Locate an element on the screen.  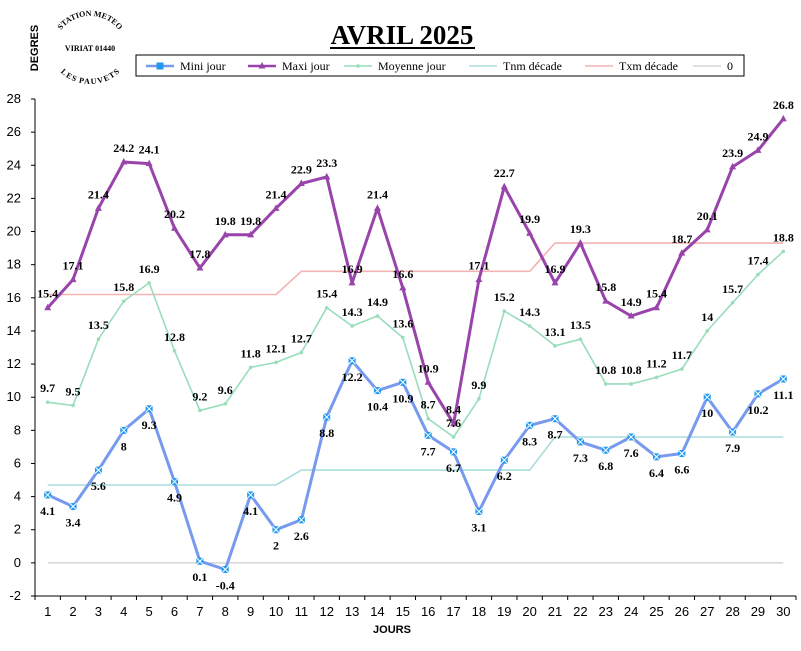
legend-item-txm: Txm décade is located at coordinates (631, 66).